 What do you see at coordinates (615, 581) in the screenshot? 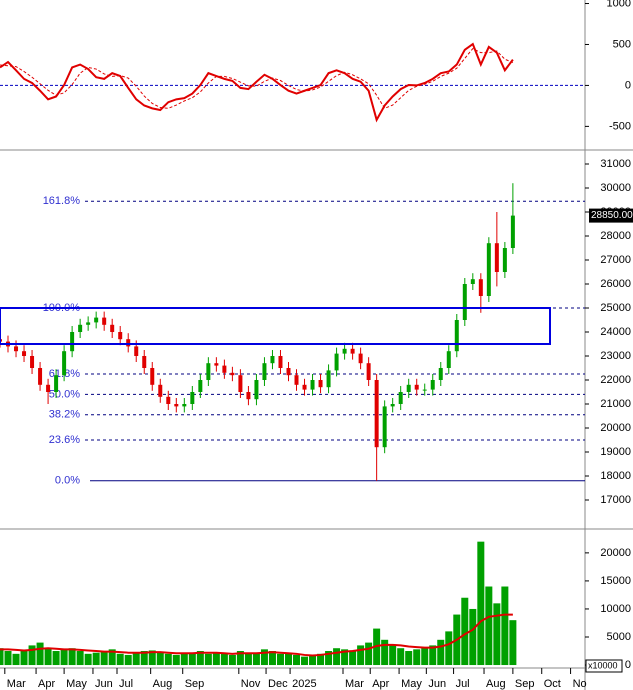
I see `y-tick-label: 15000` at bounding box center [615, 581].